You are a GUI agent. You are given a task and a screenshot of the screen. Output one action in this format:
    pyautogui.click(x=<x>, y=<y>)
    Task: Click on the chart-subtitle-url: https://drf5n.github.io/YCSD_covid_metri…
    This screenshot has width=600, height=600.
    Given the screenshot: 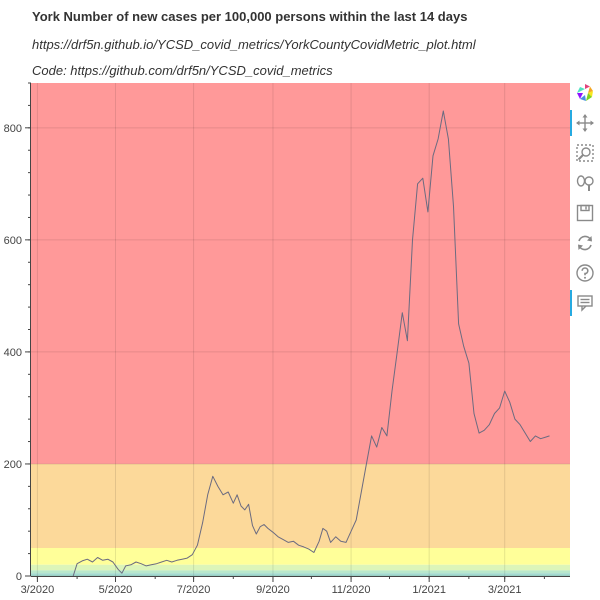 What is the action you would take?
    pyautogui.click(x=254, y=44)
    